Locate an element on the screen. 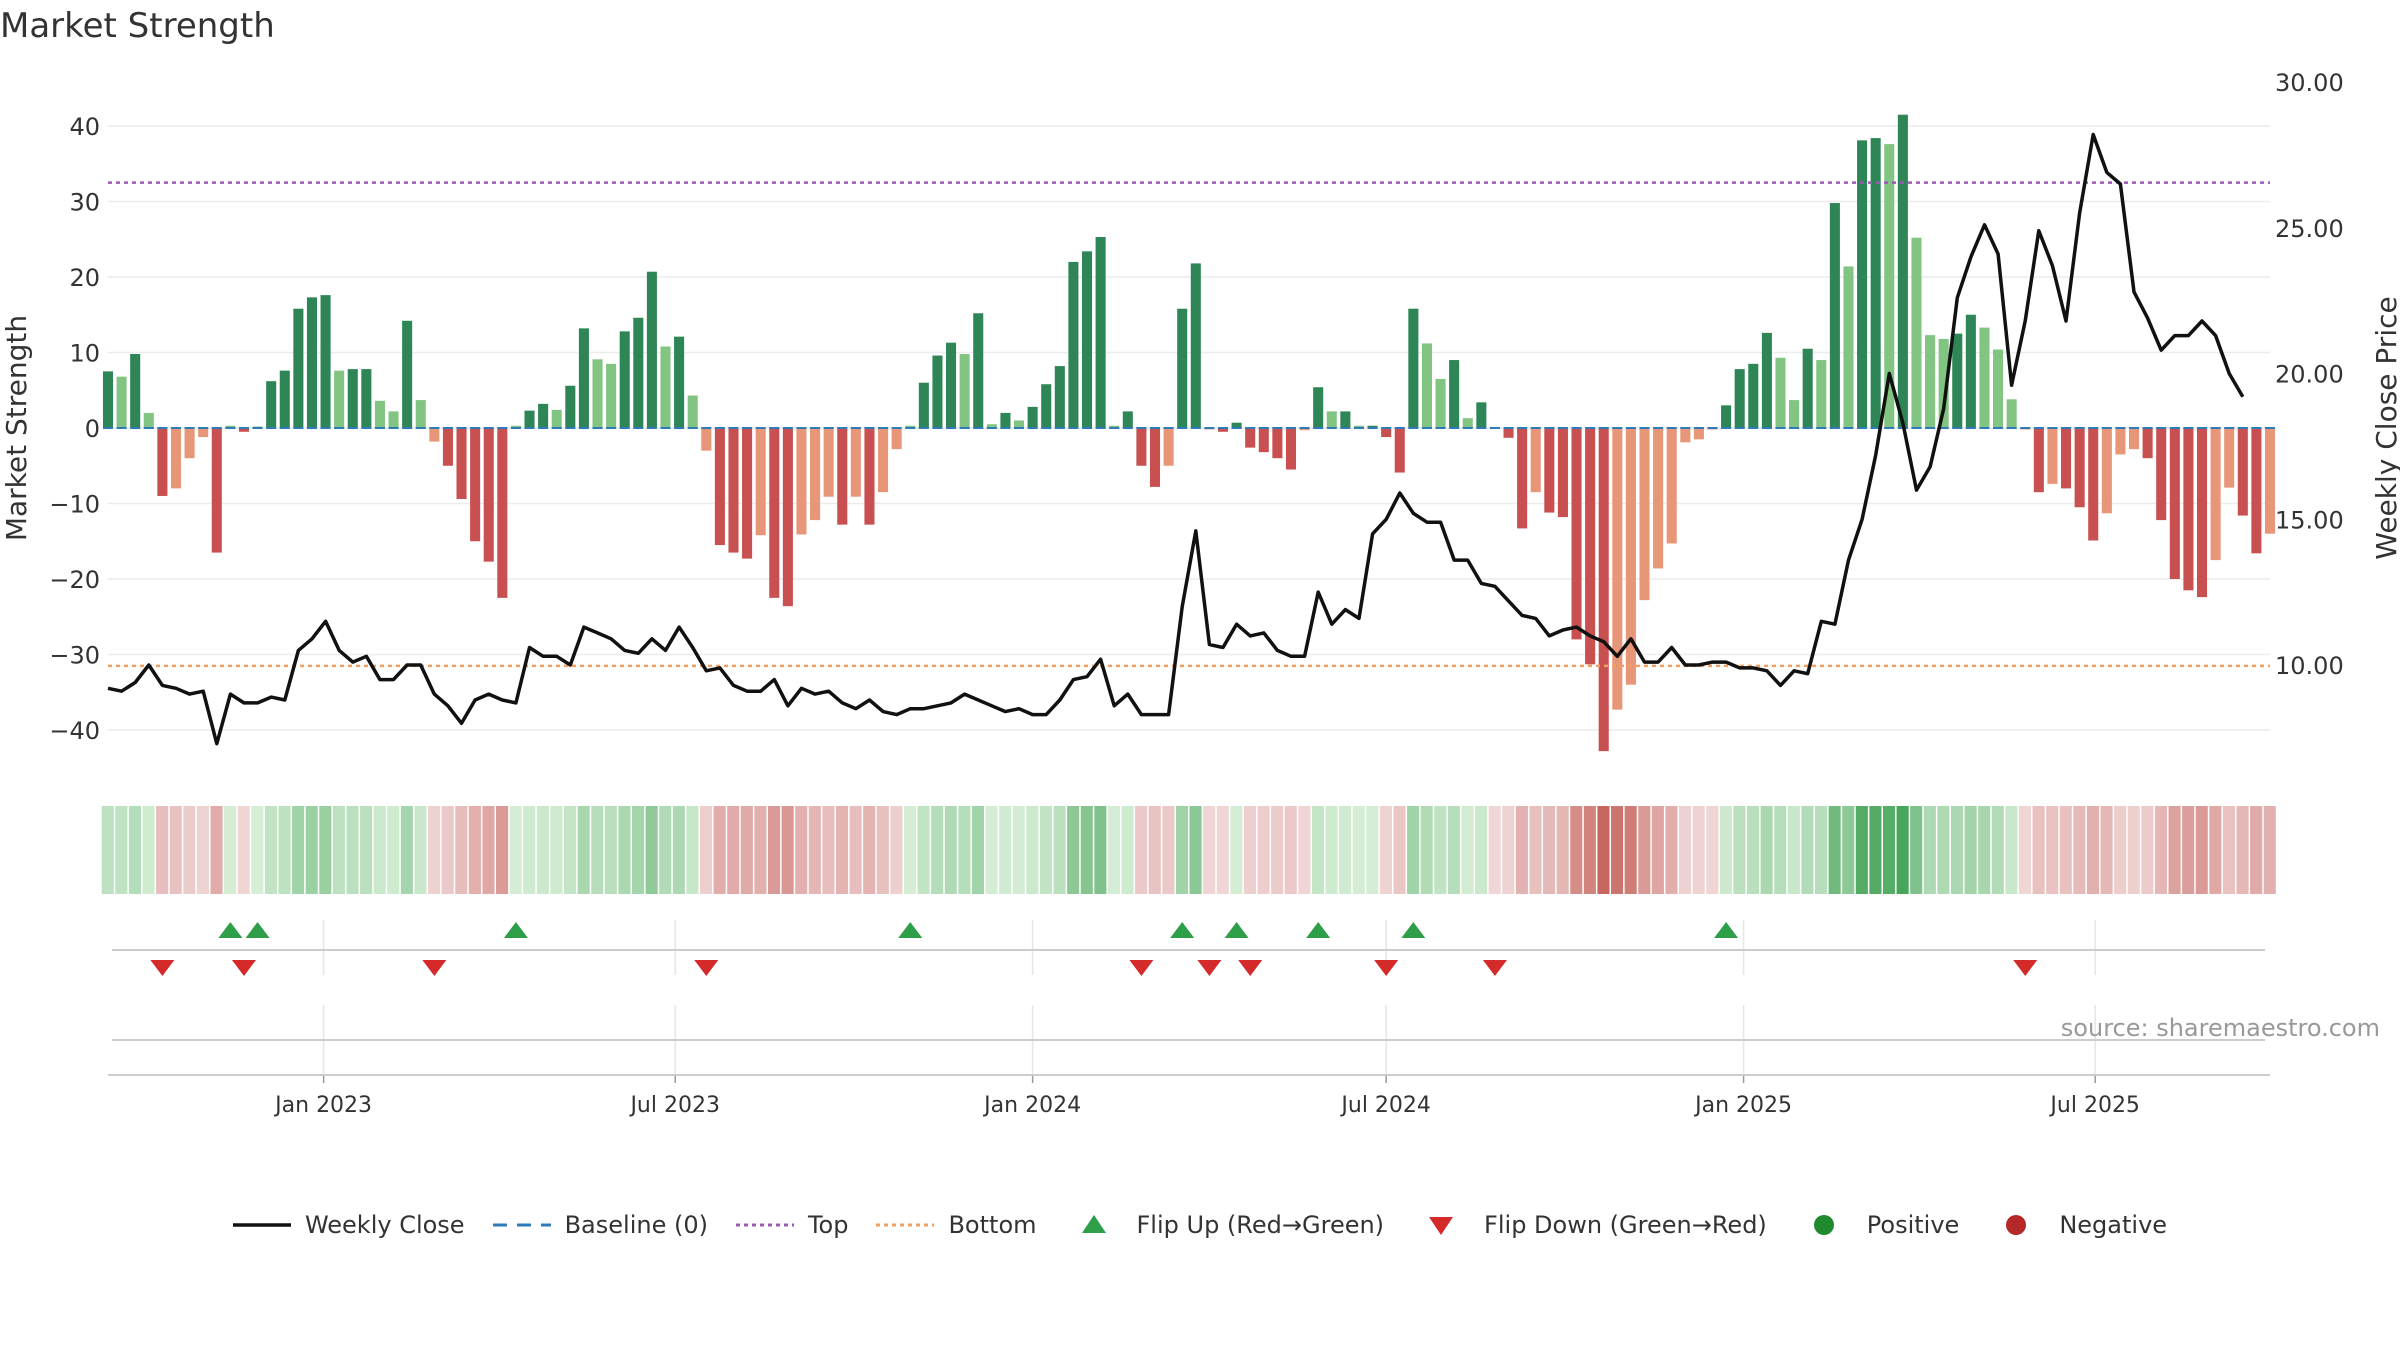  y2-tick-label: 30.00 is located at coordinates (2309, 83).